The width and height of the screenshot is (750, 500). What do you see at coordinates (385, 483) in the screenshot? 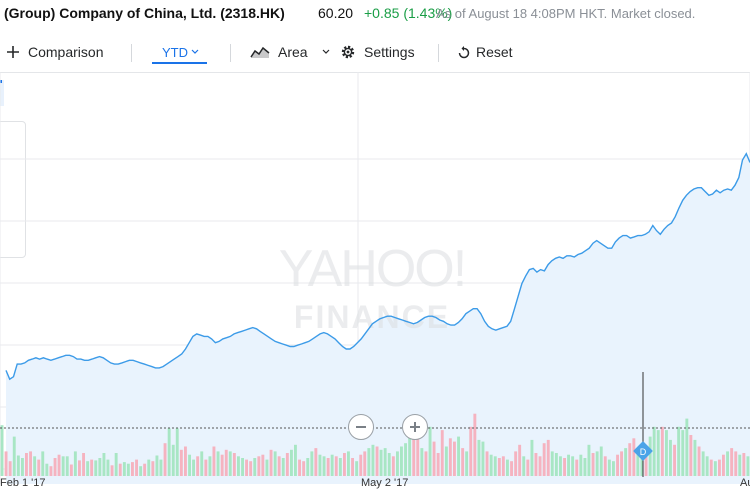
I see `x-axis-label: May 2 '17` at bounding box center [385, 483].